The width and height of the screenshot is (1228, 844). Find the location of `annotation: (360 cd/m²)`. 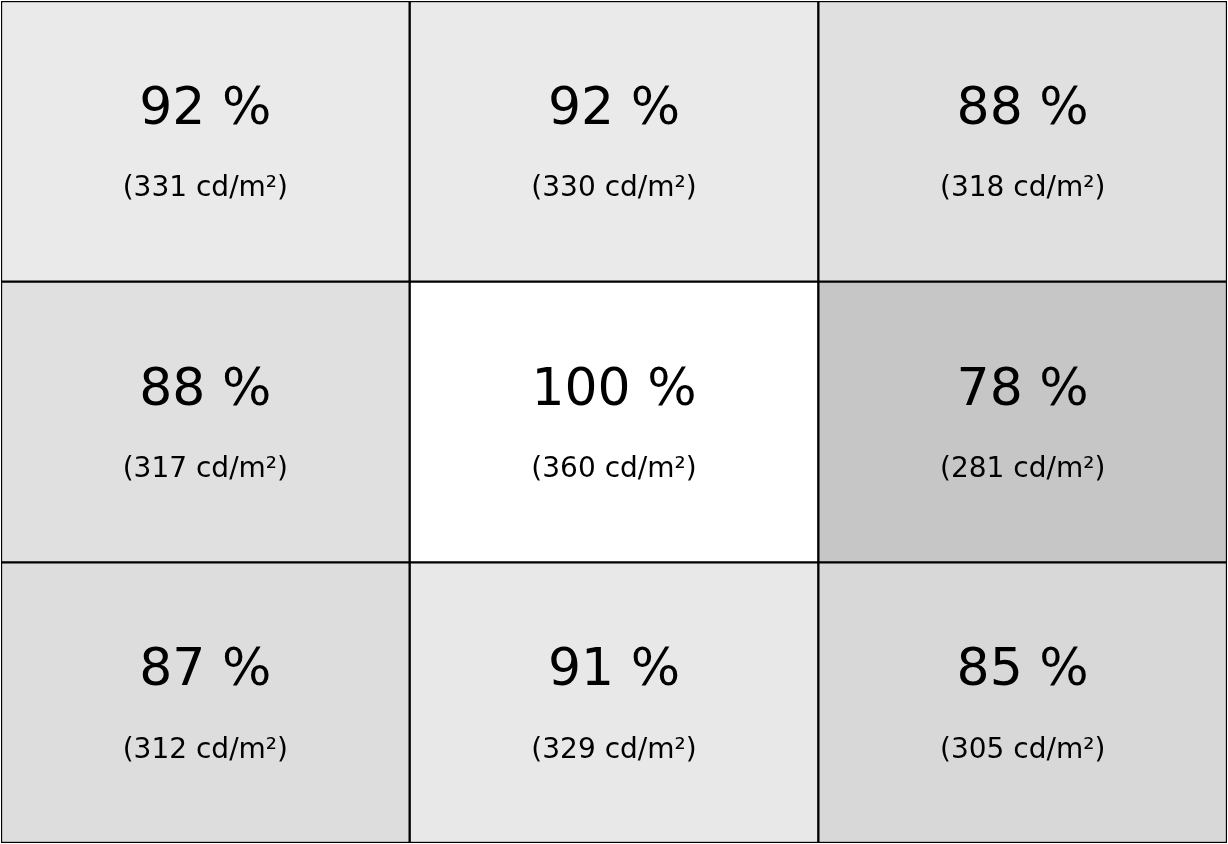

annotation: (360 cd/m²) is located at coordinates (614, 467).